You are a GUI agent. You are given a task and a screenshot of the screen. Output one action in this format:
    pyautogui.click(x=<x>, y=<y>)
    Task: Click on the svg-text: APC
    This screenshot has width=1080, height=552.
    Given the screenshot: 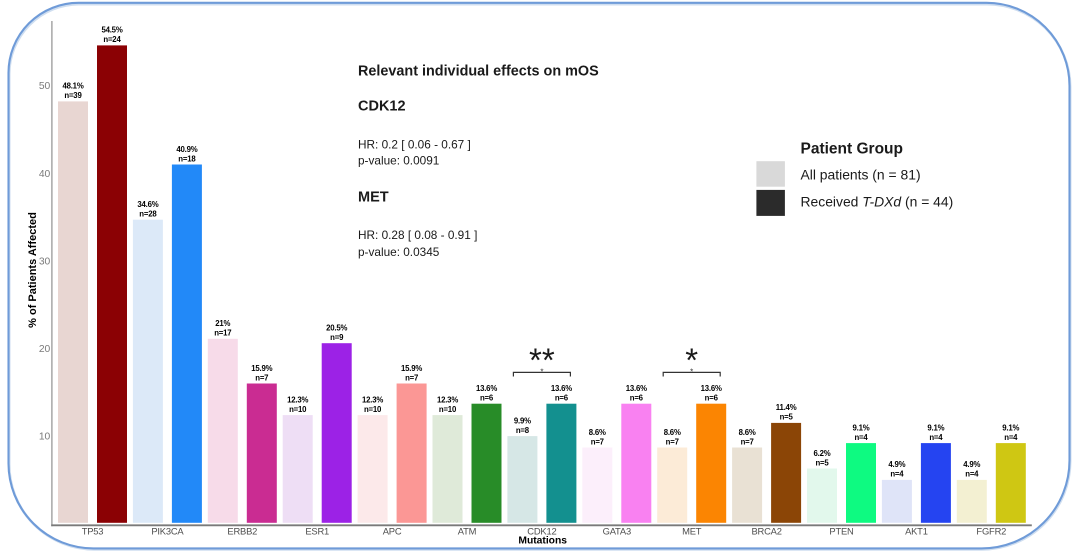 What is the action you would take?
    pyautogui.click(x=392, y=531)
    